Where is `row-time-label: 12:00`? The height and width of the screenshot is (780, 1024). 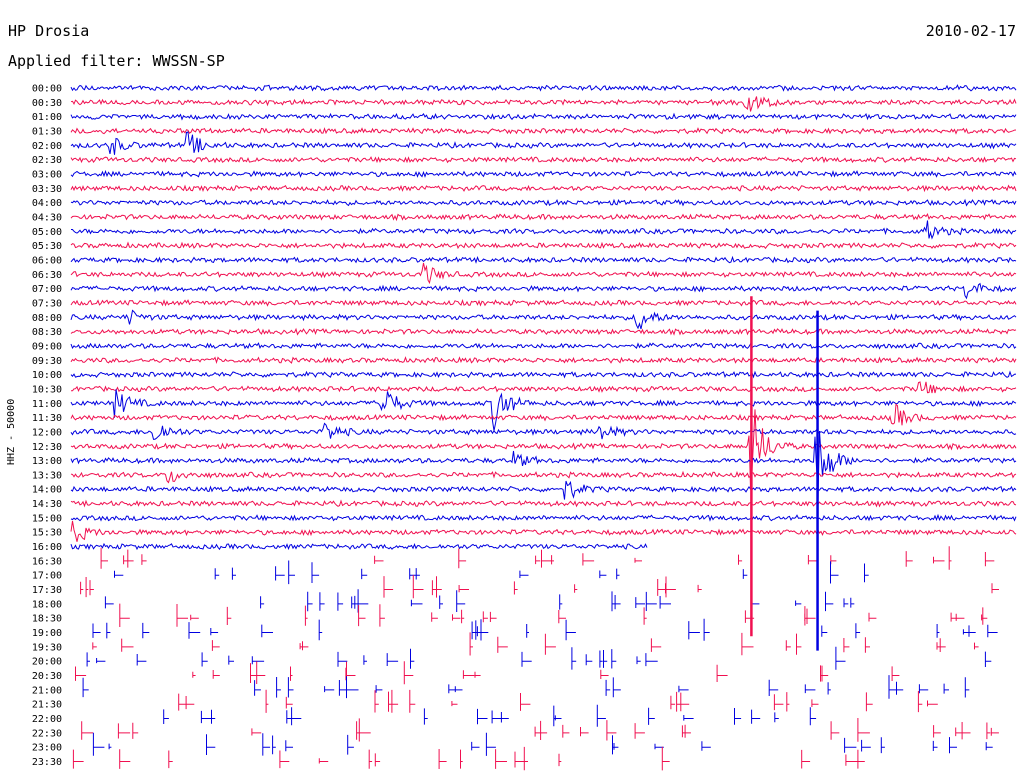 row-time-label: 12:00 is located at coordinates (47, 432).